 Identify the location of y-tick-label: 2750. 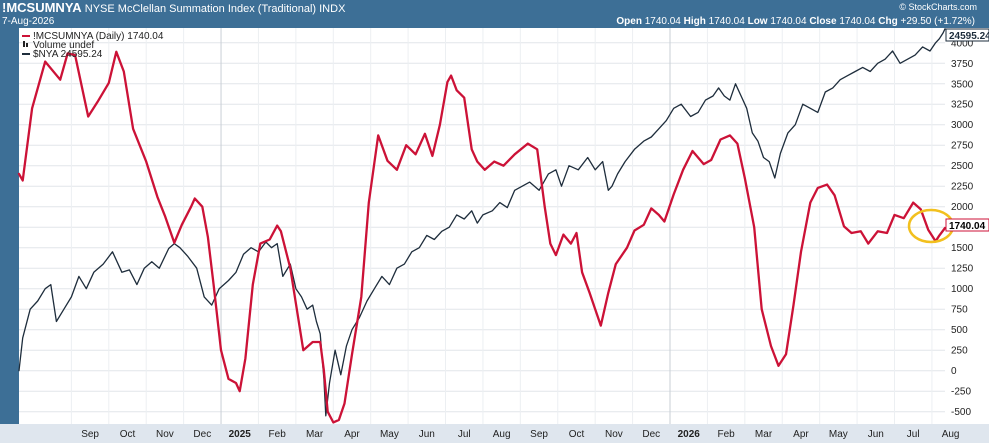
(962, 146).